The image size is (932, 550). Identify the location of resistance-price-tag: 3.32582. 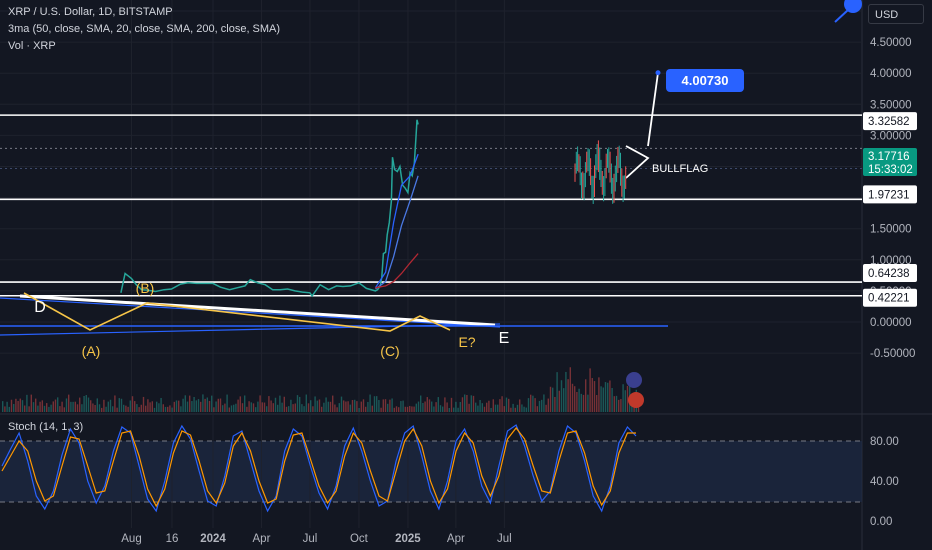
(889, 122).